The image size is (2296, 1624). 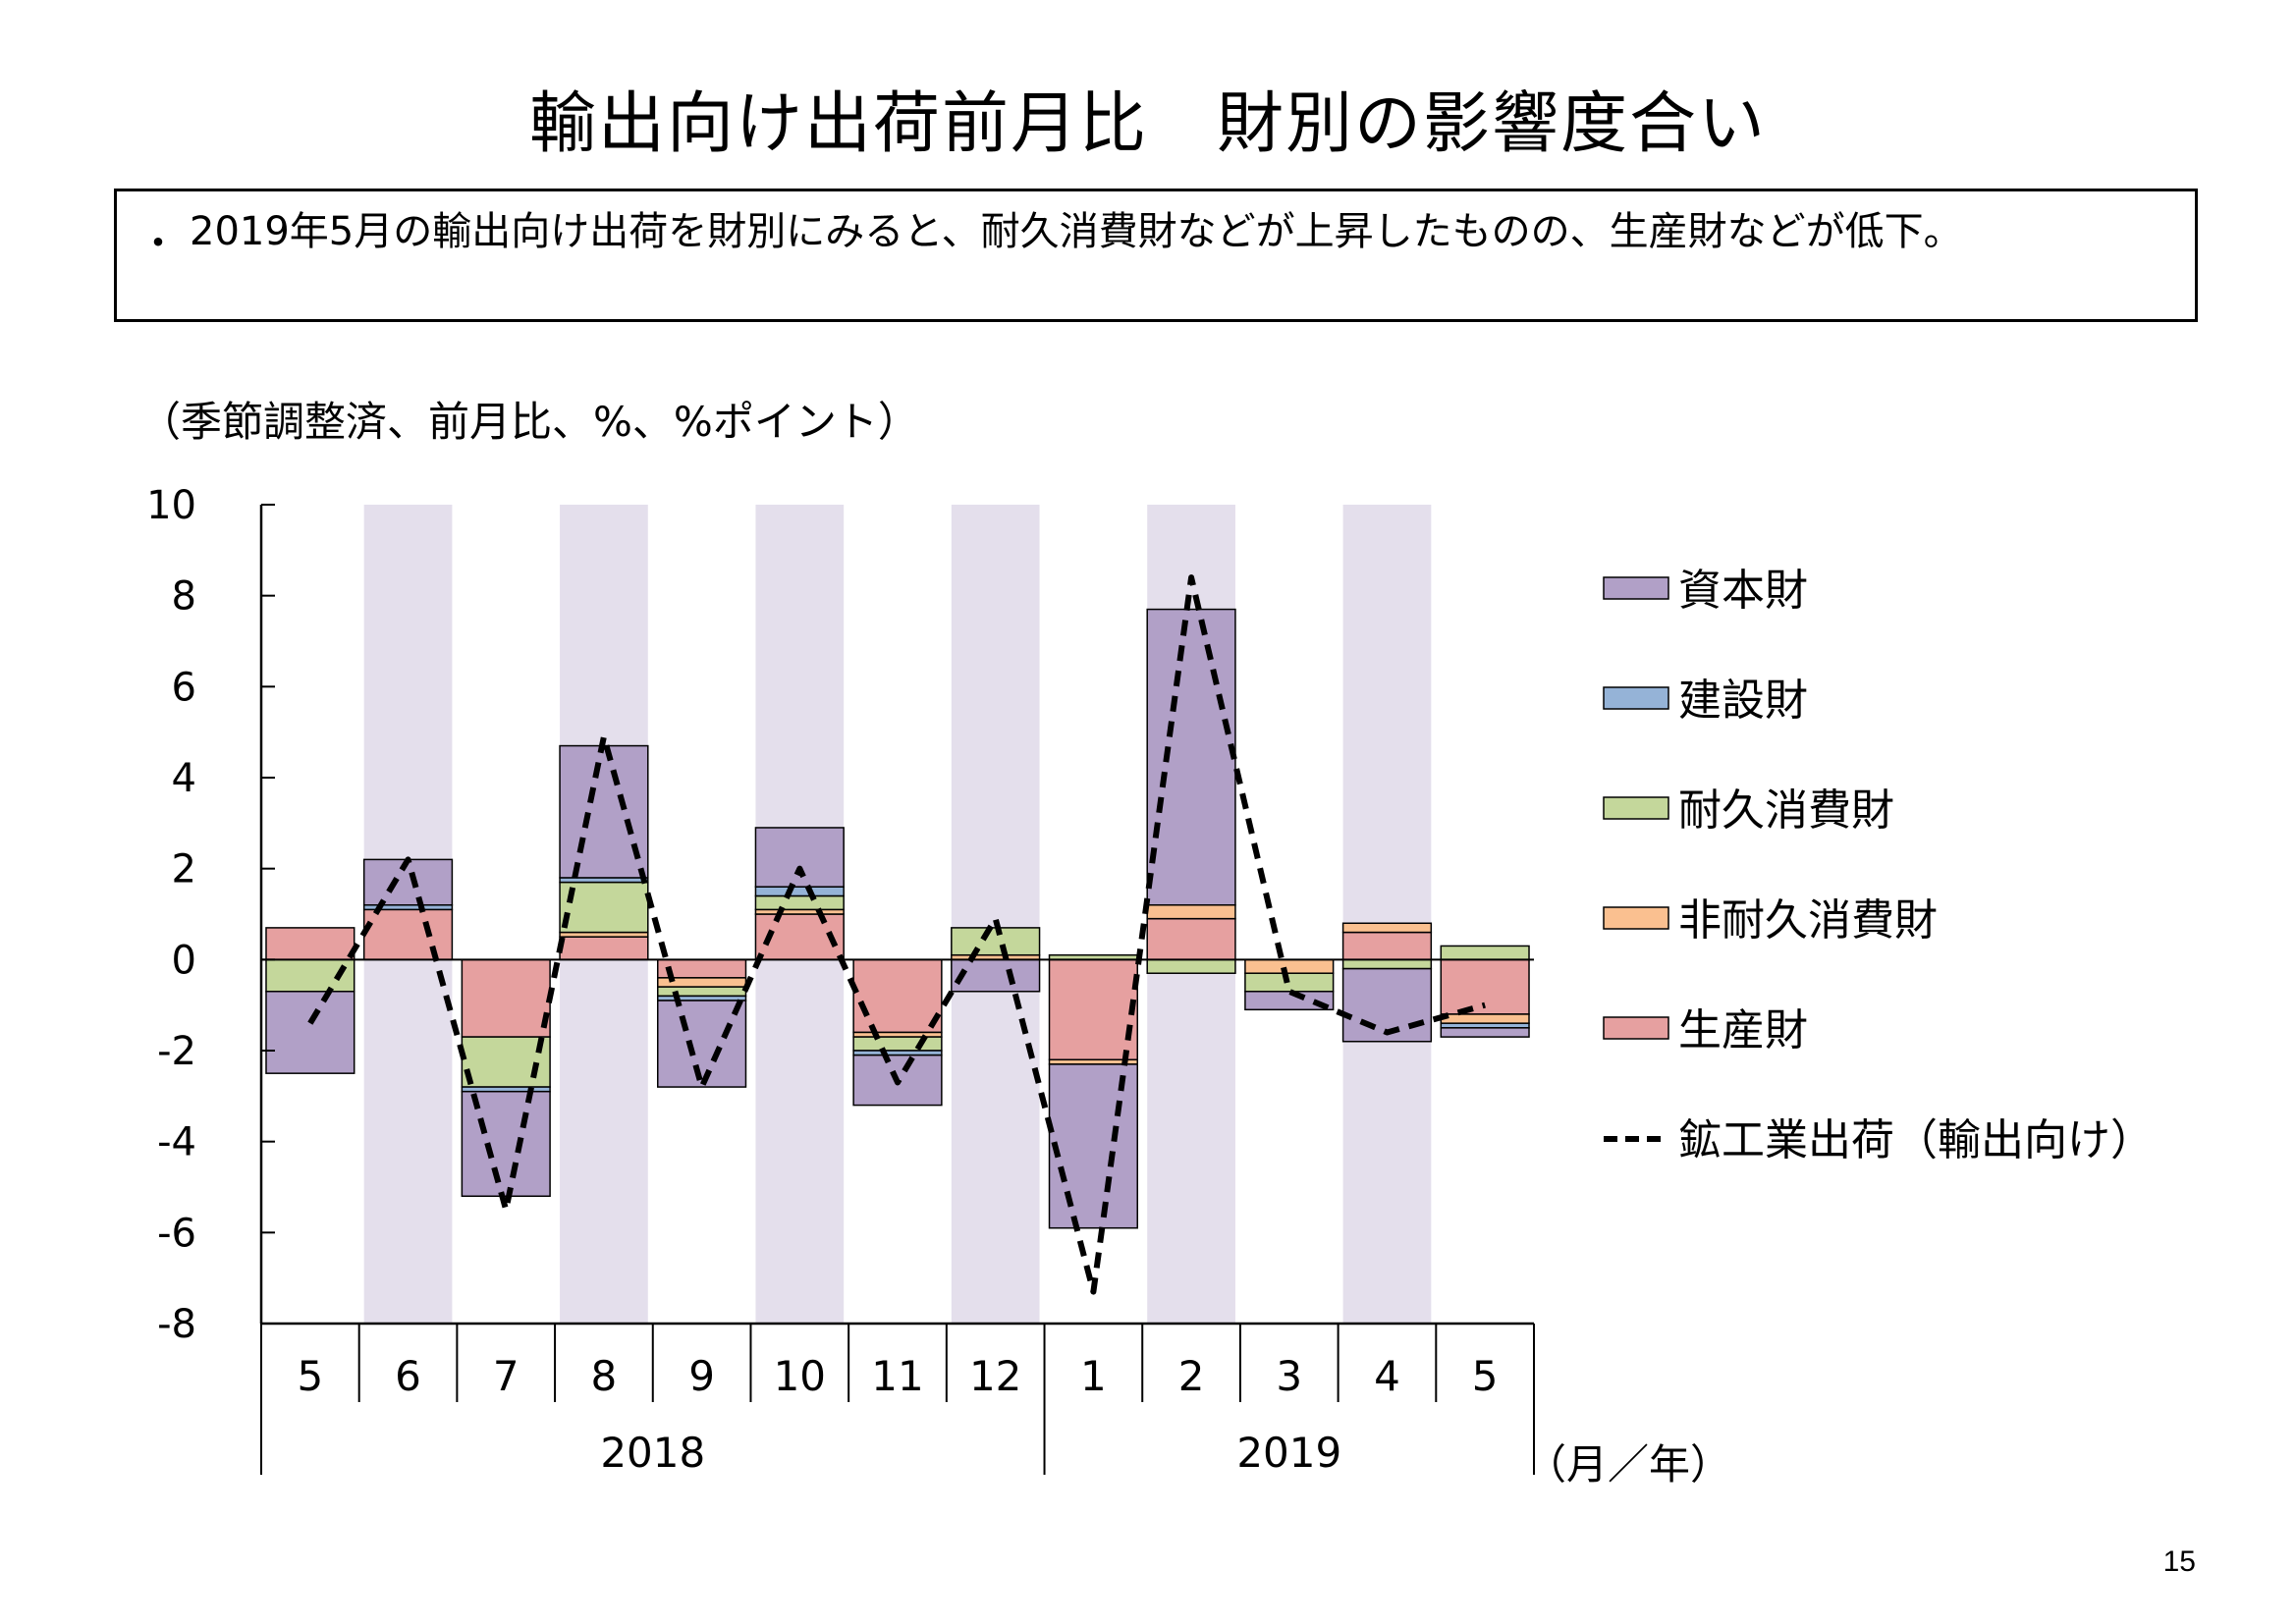 I want to click on x-tick-label: 7, so click(x=506, y=1376).